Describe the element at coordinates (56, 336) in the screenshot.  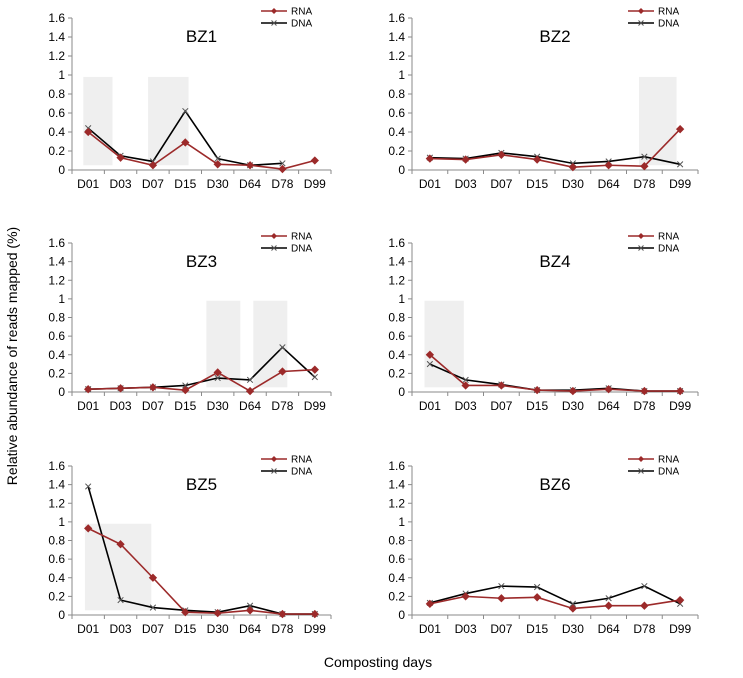
I see `y-tick-label: 0.6` at that location.